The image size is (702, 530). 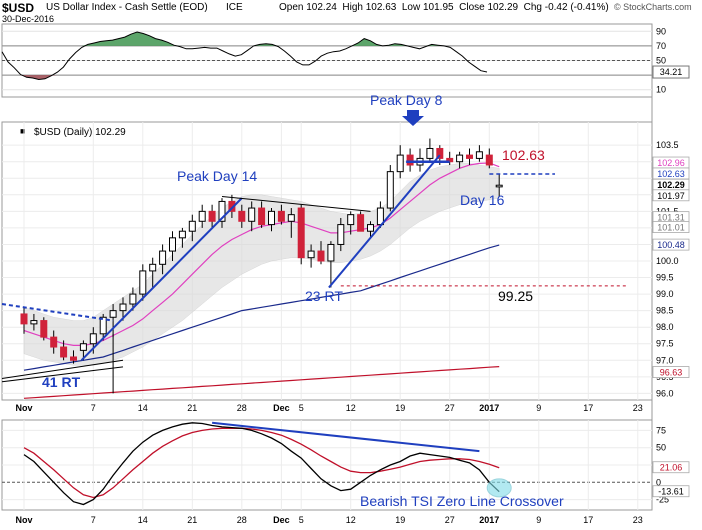 What do you see at coordinates (450, 408) in the screenshot?
I see `price-x-tick-label: 27` at bounding box center [450, 408].